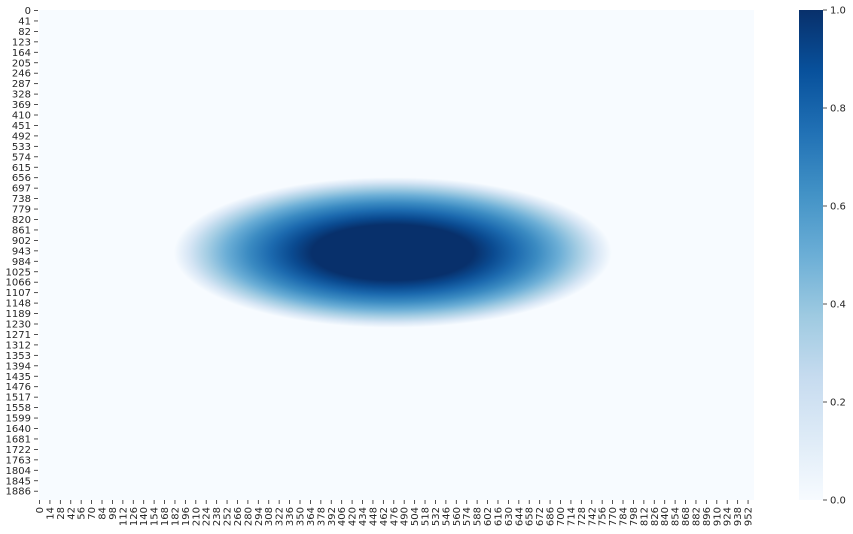 Image resolution: width=853 pixels, height=534 pixels. I want to click on x-tick-label: 616, so click(498, 516).